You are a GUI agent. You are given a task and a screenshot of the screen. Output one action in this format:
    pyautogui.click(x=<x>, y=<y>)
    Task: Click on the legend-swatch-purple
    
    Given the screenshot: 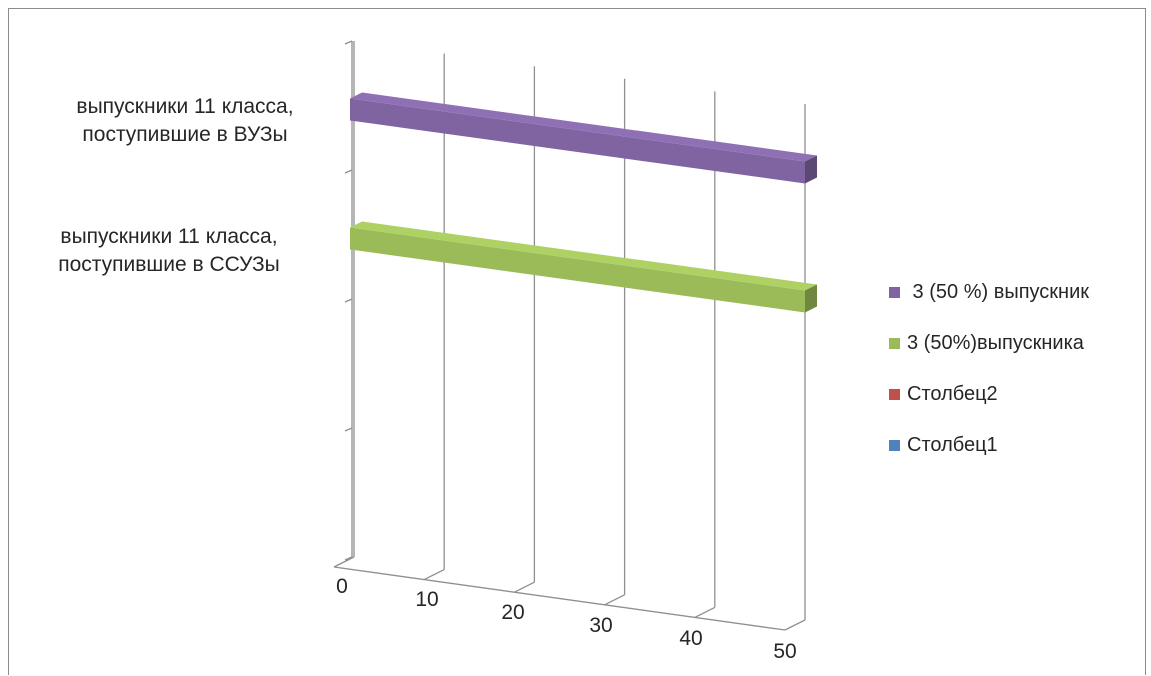 What is the action you would take?
    pyautogui.click(x=894, y=292)
    